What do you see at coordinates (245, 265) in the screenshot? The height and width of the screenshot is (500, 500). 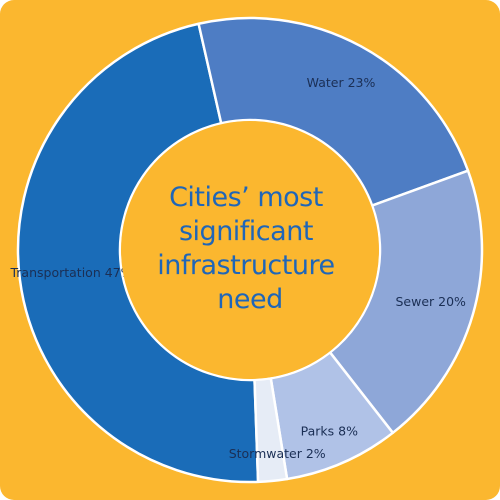 I see `chart-title-line: infrastructure` at bounding box center [245, 265].